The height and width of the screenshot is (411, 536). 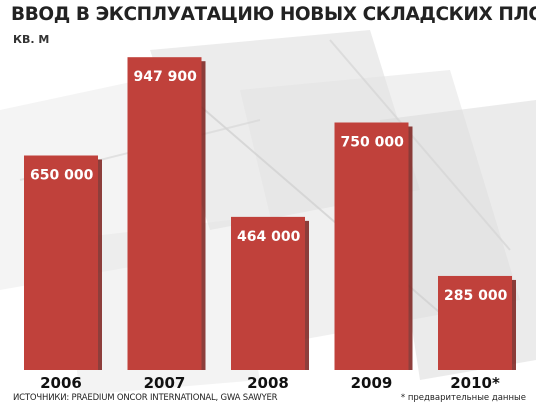 What do you see at coordinates (476, 296) in the screenshot?
I see `value-label: 285 000` at bounding box center [476, 296].